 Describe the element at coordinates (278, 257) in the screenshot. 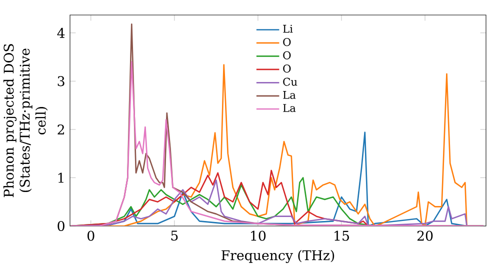

I see `x-axis-title: Frequency (THz)` at that location.